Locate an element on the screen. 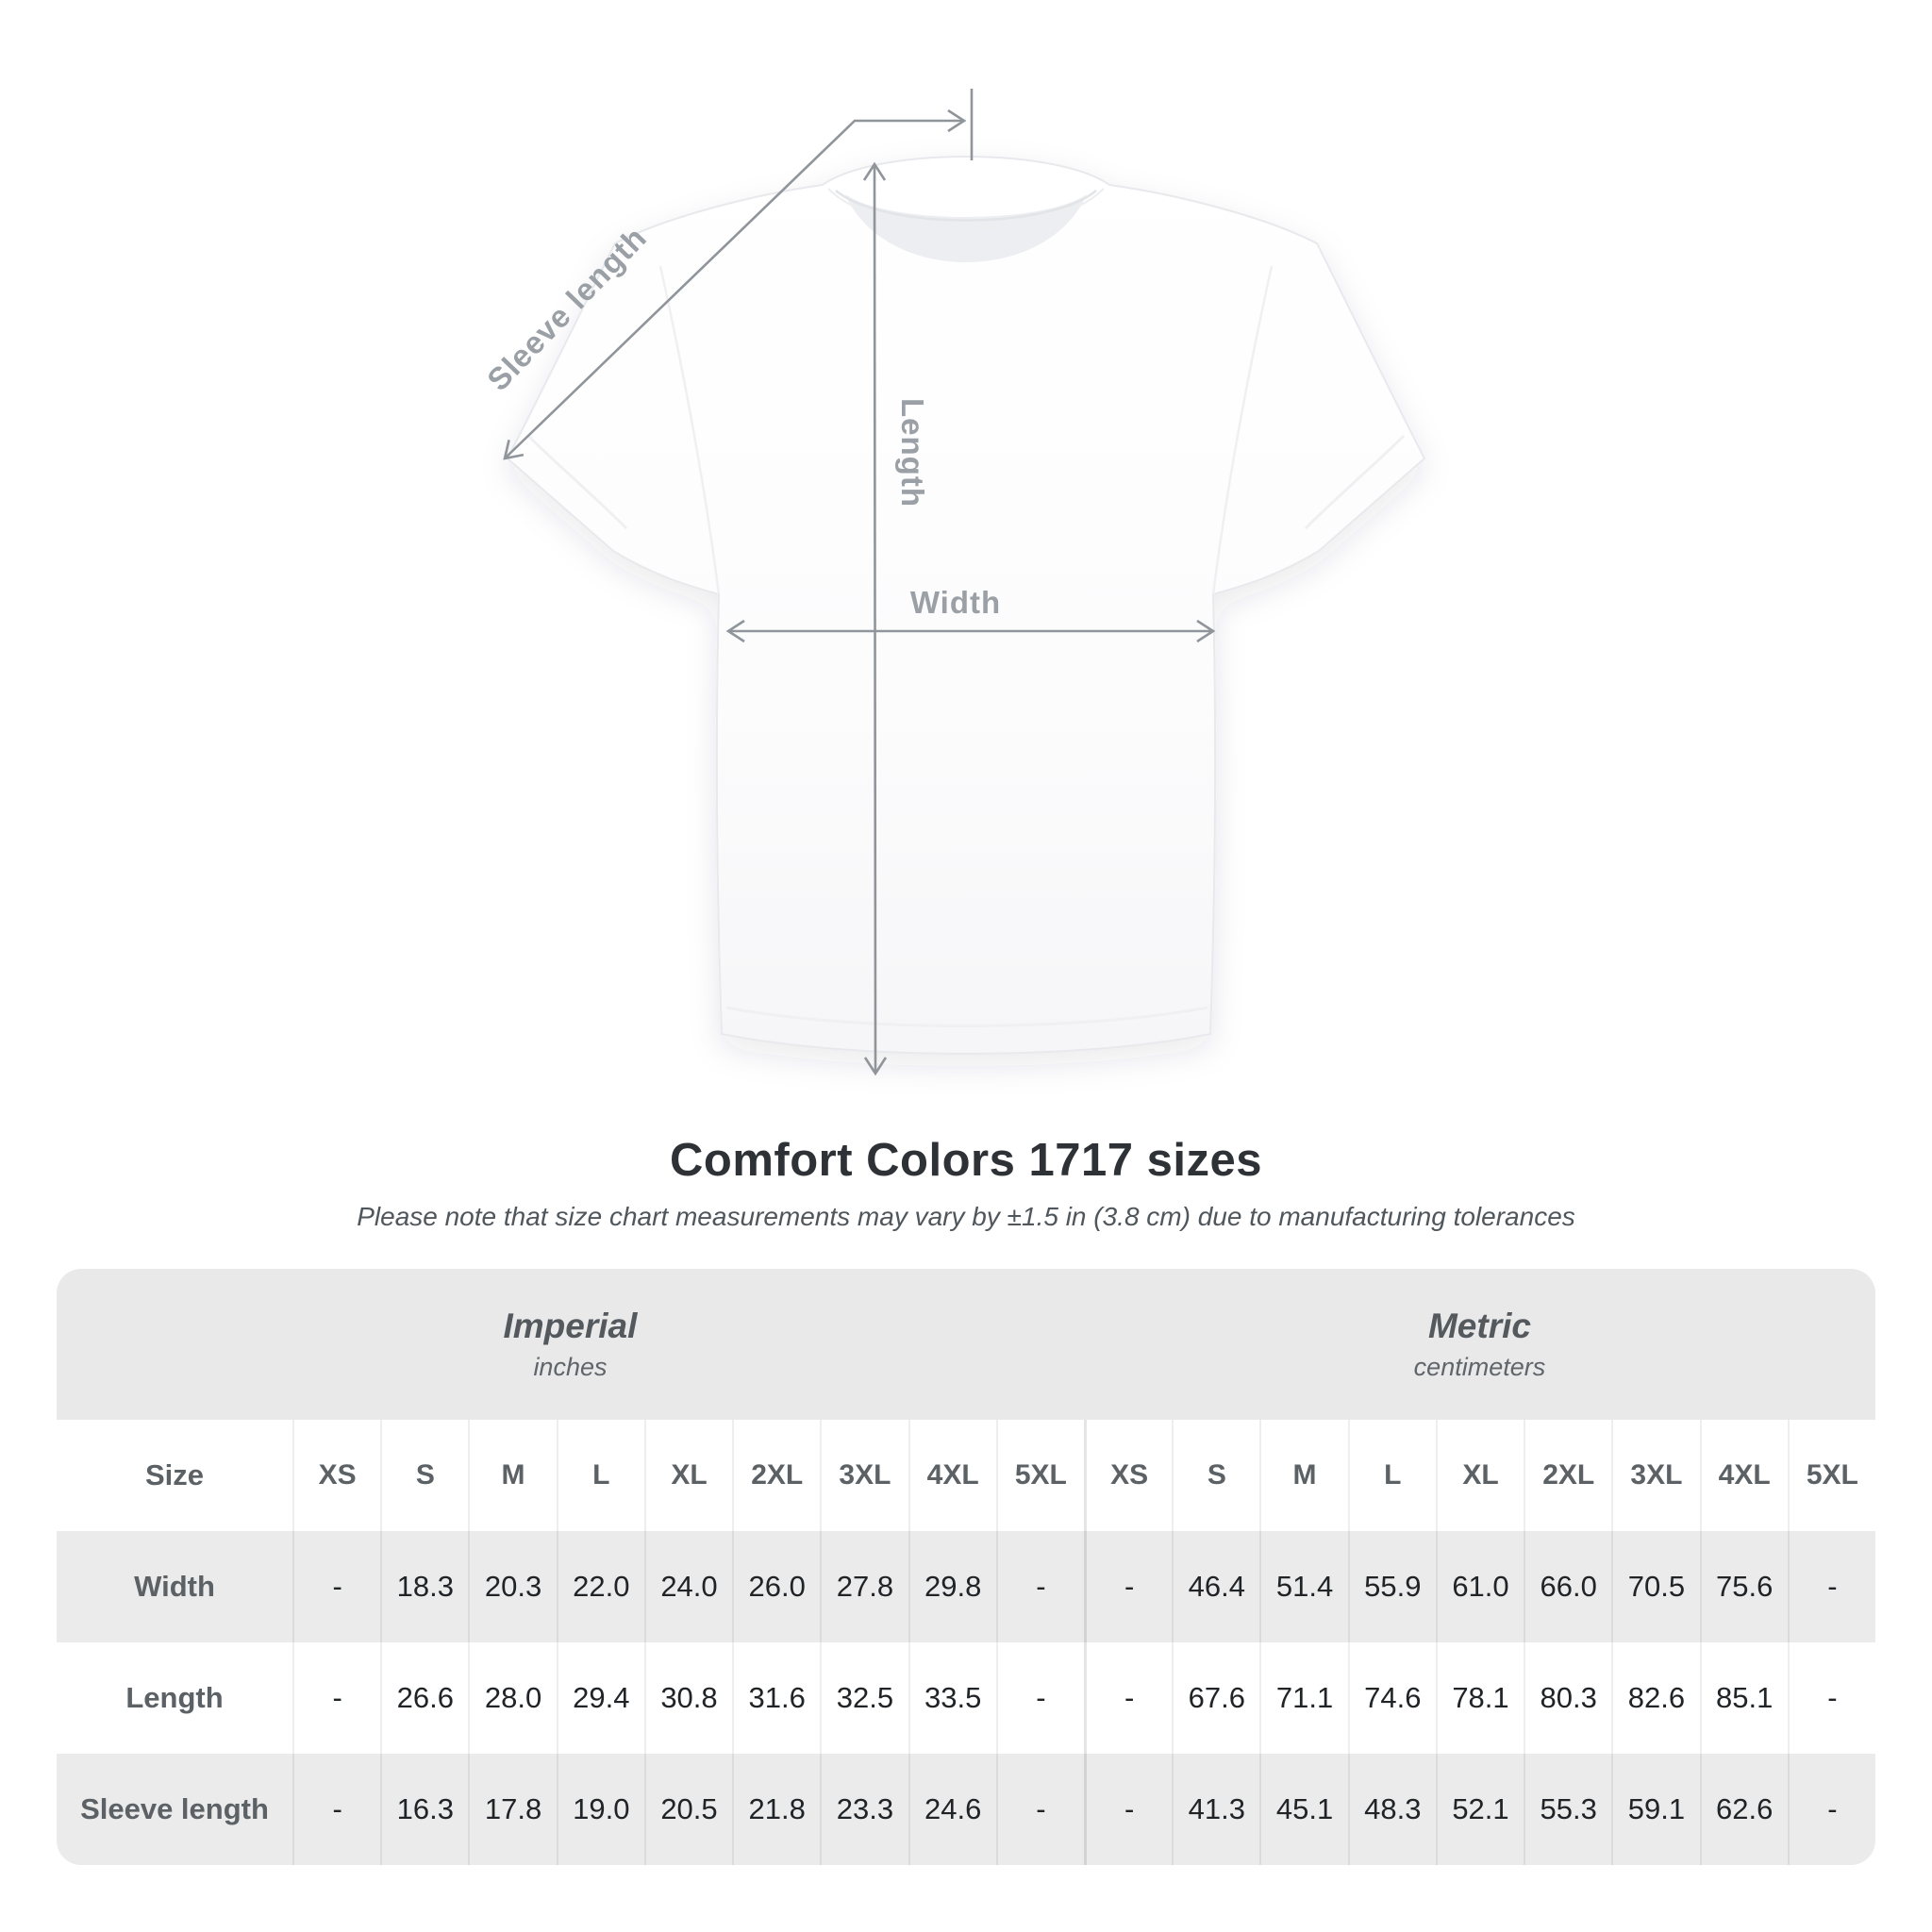 This screenshot has height=1932, width=1932. sleeve-length-arrow is located at coordinates (735, 284).